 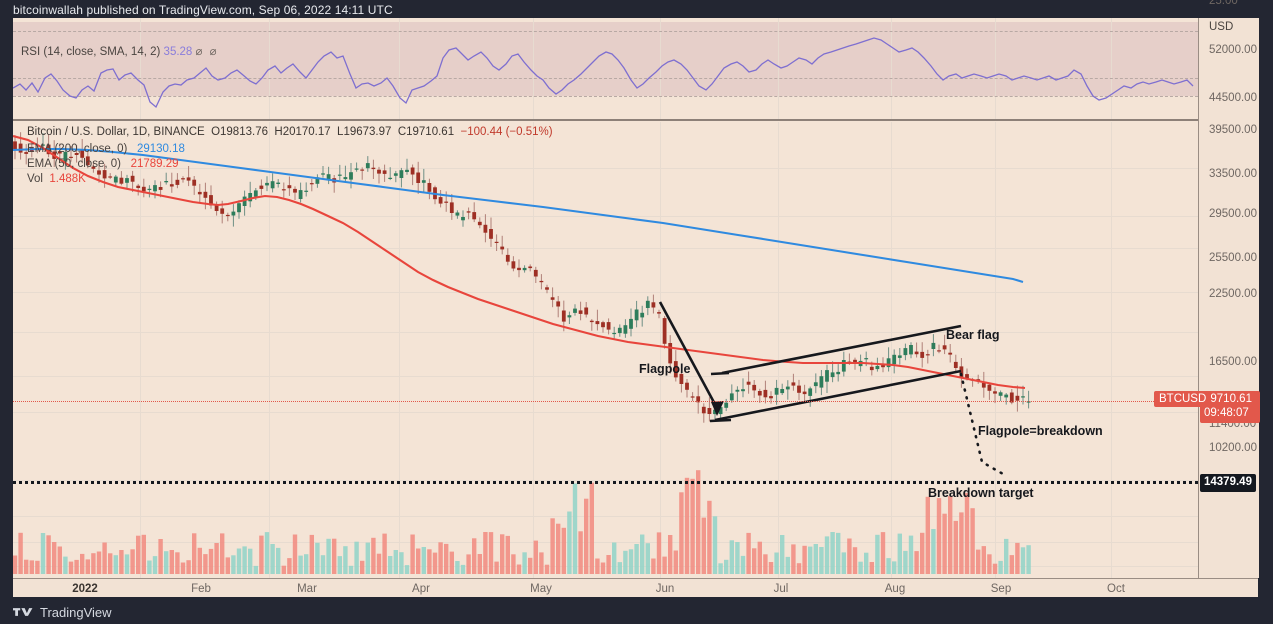 What do you see at coordinates (67, 179) in the screenshot?
I see `volume-legend-value: 1.488K` at bounding box center [67, 179].